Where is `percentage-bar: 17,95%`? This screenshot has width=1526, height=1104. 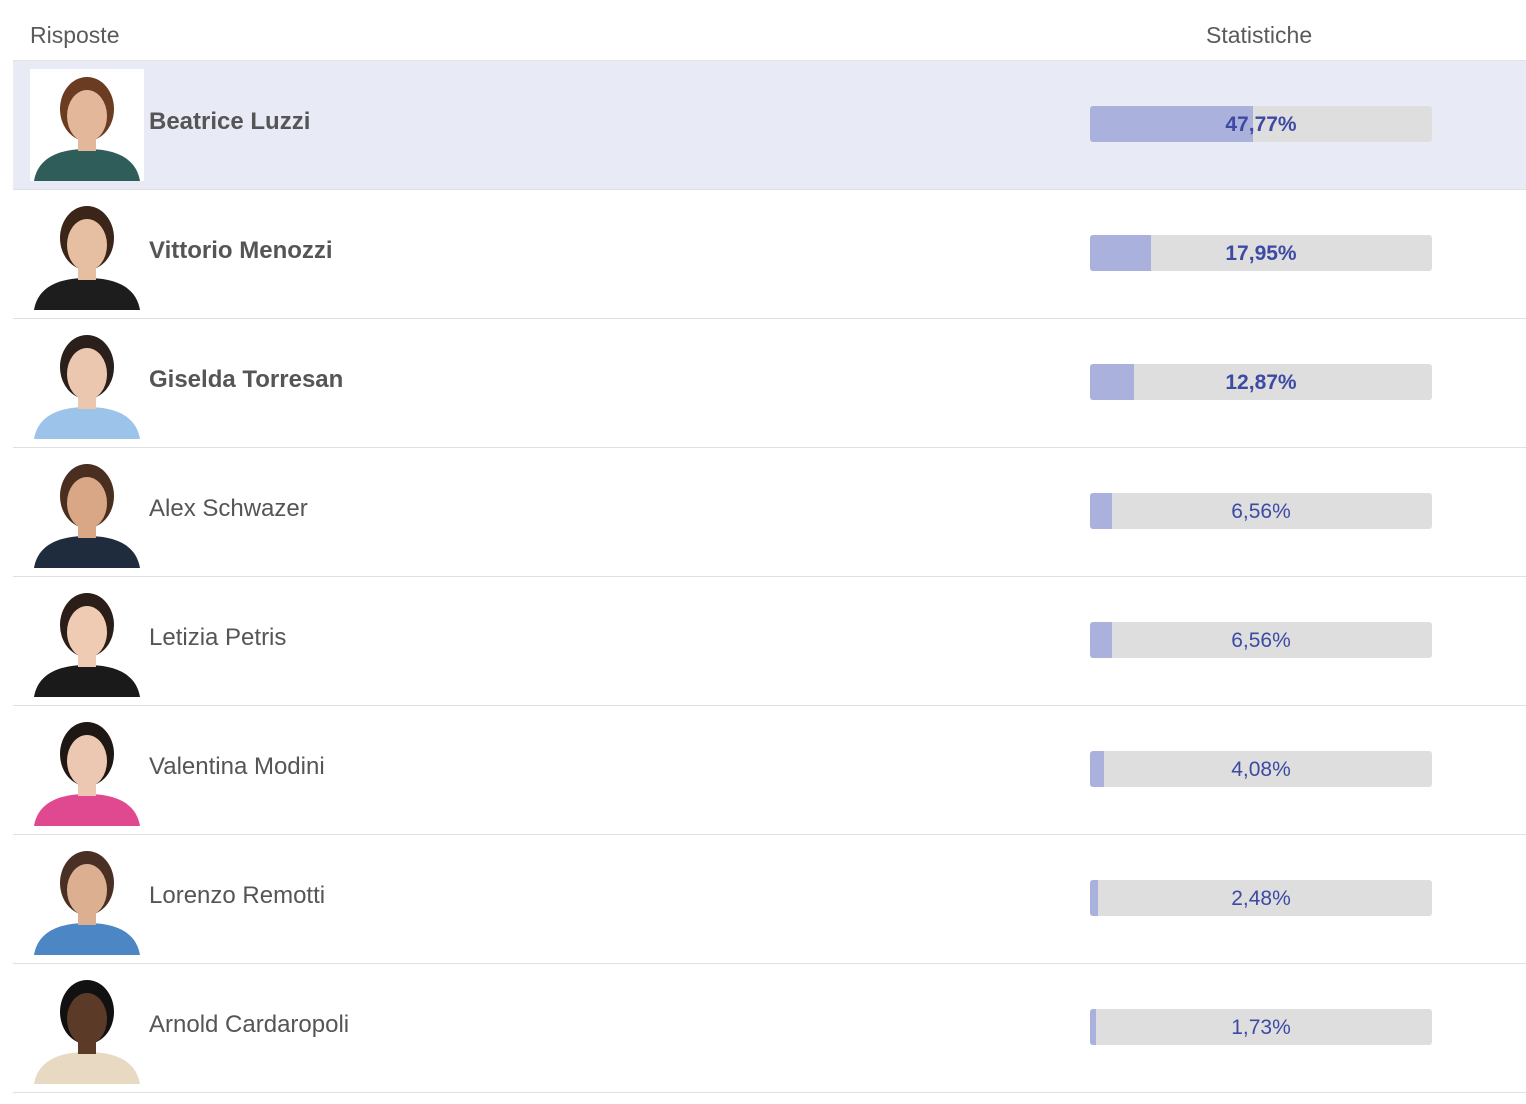
percentage-bar: 17,95% is located at coordinates (1261, 253).